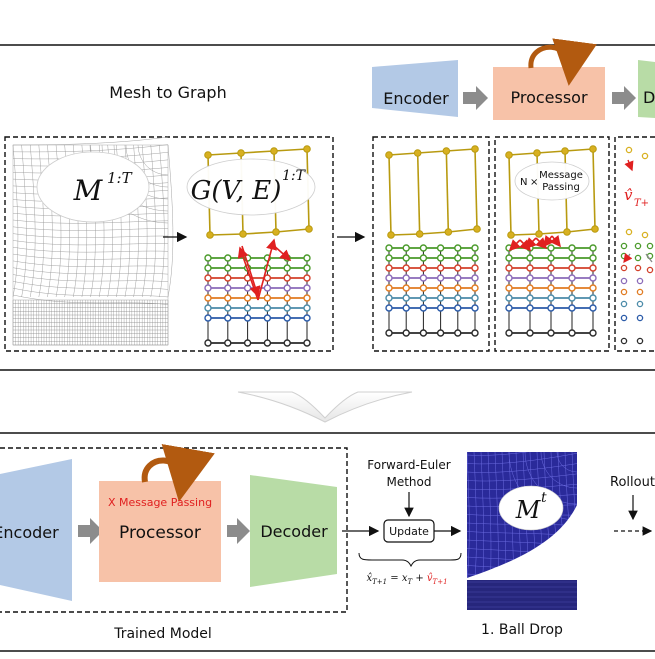 The height and width of the screenshot is (659, 655). Describe the element at coordinates (522, 630) in the screenshot. I see `example-caption: 1. Ball Drop` at that location.